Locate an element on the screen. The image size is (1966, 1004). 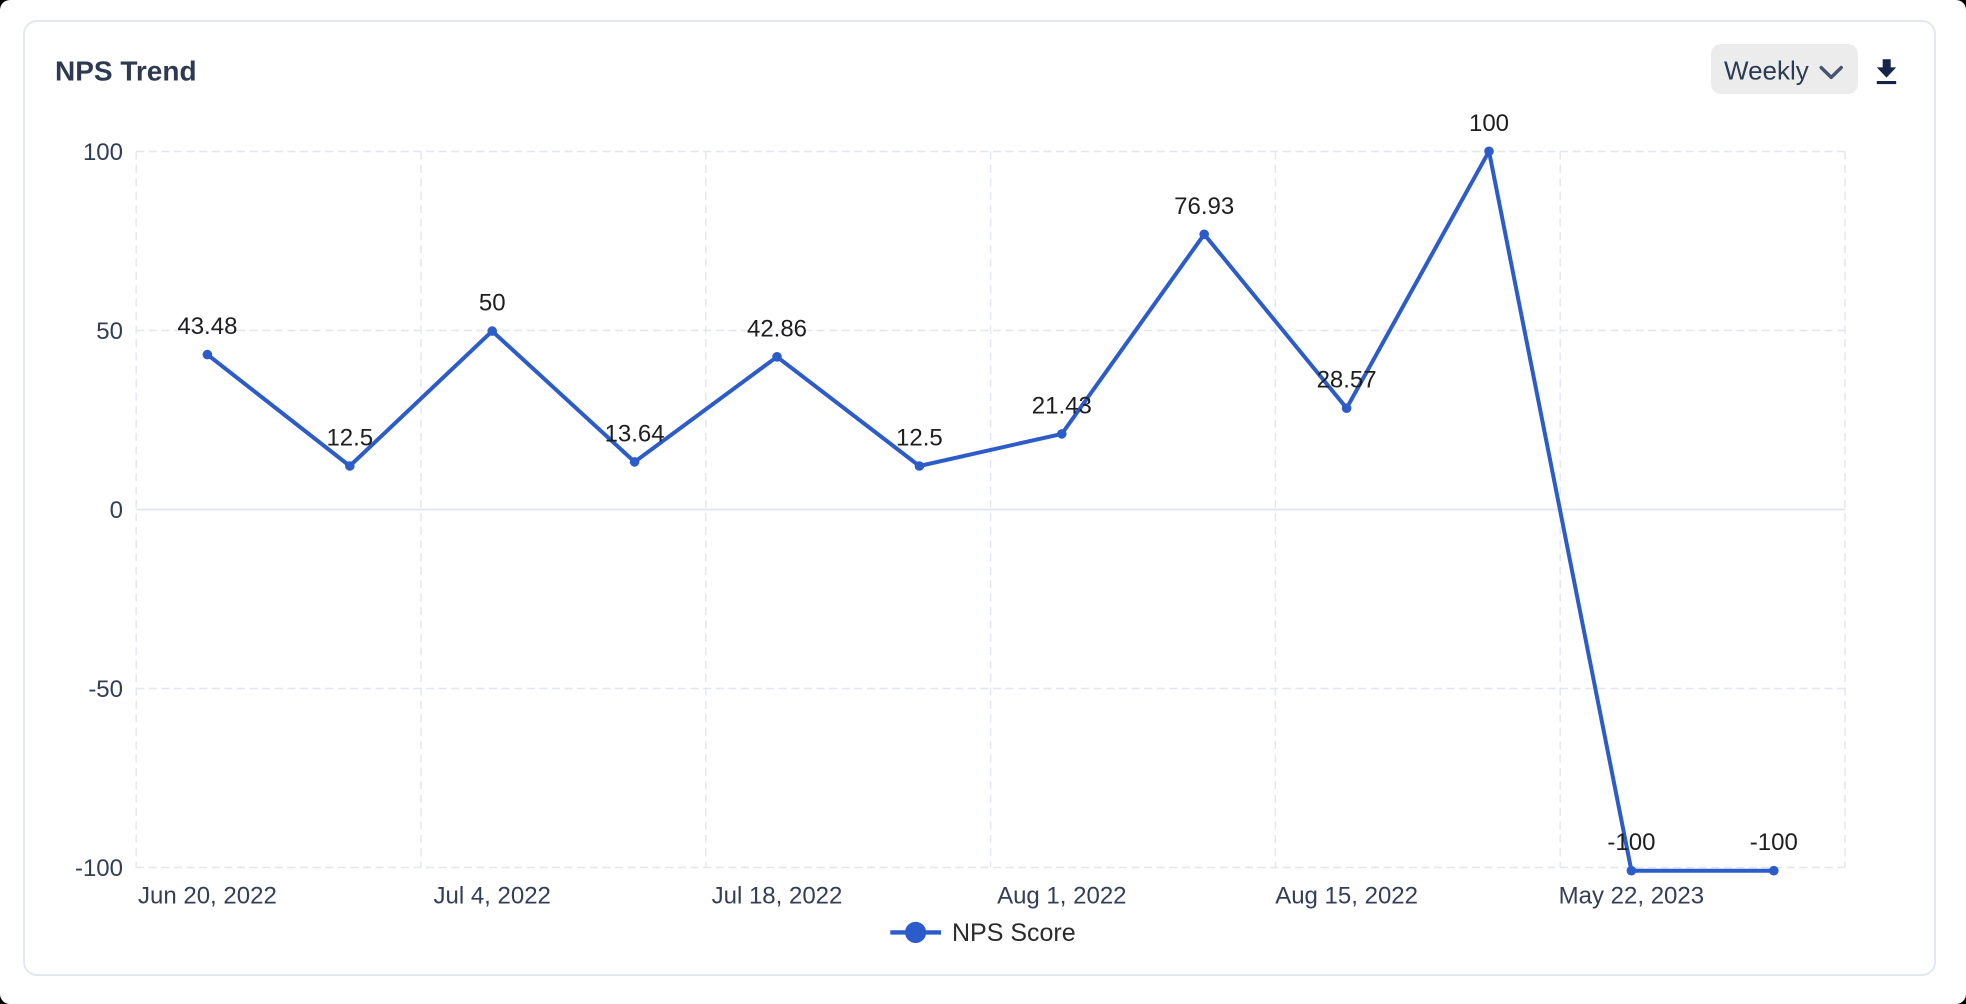
svg-text: 0 is located at coordinates (116, 510).